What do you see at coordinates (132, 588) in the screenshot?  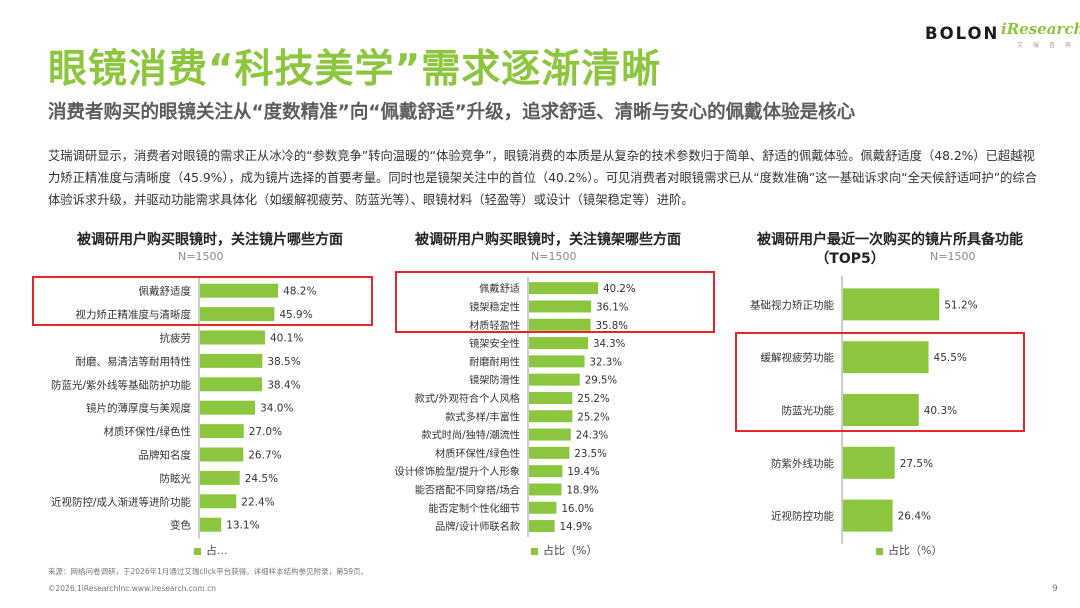 I see `footer-copyright: ©2026.1iResearchInc.www.iresearch.com.cn` at bounding box center [132, 588].